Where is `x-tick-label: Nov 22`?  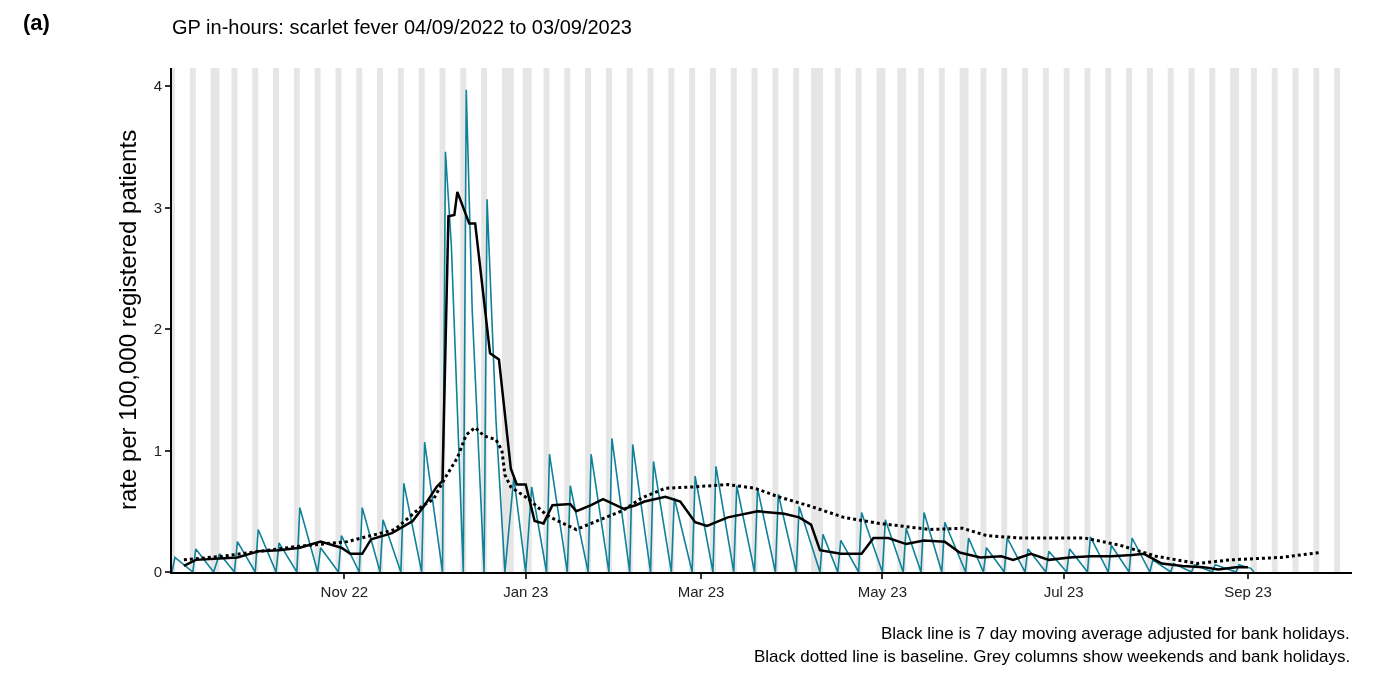 x-tick-label: Nov 22 is located at coordinates (344, 591).